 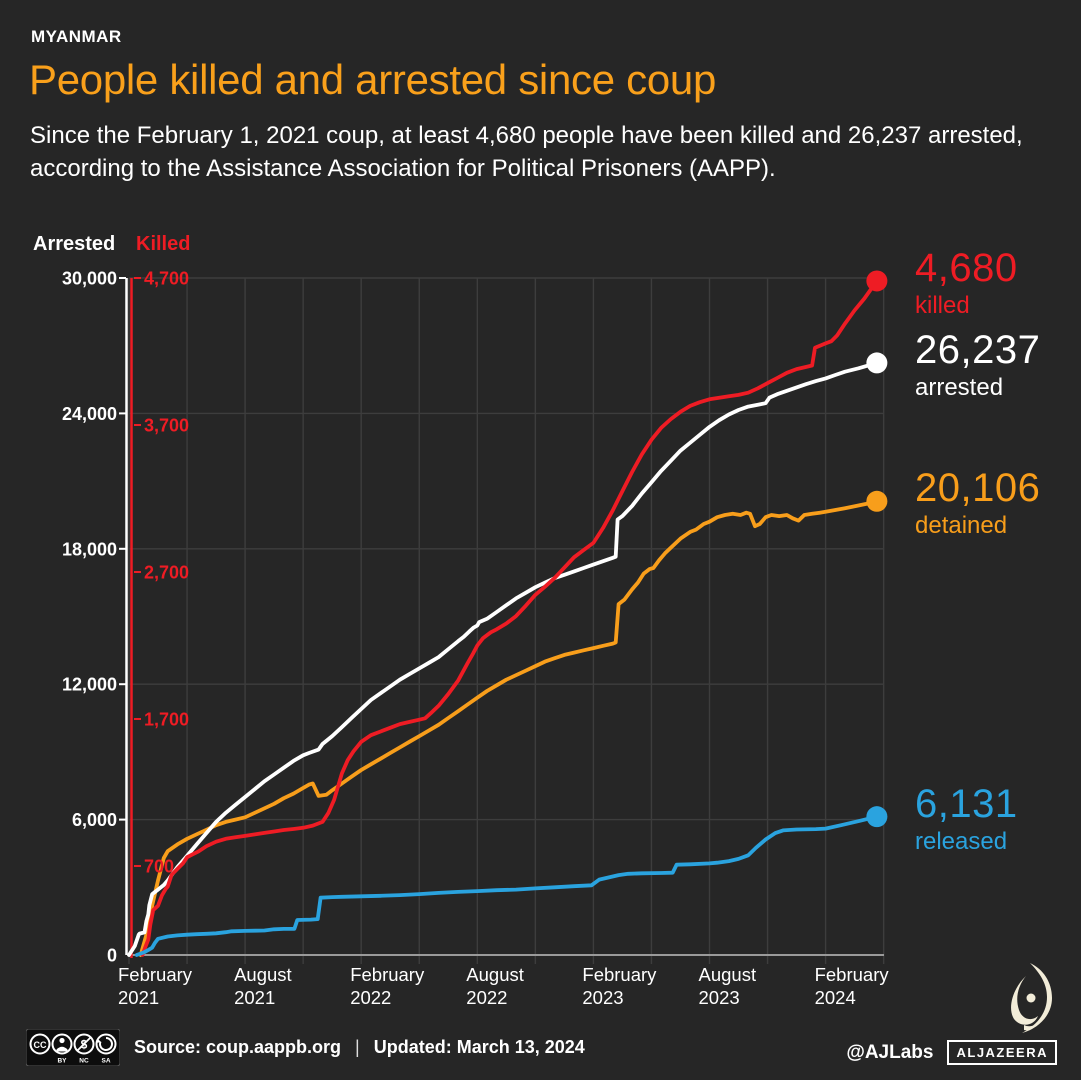 What do you see at coordinates (166, 573) in the screenshot?
I see `right-axis-tick-label: 2,700` at bounding box center [166, 573].